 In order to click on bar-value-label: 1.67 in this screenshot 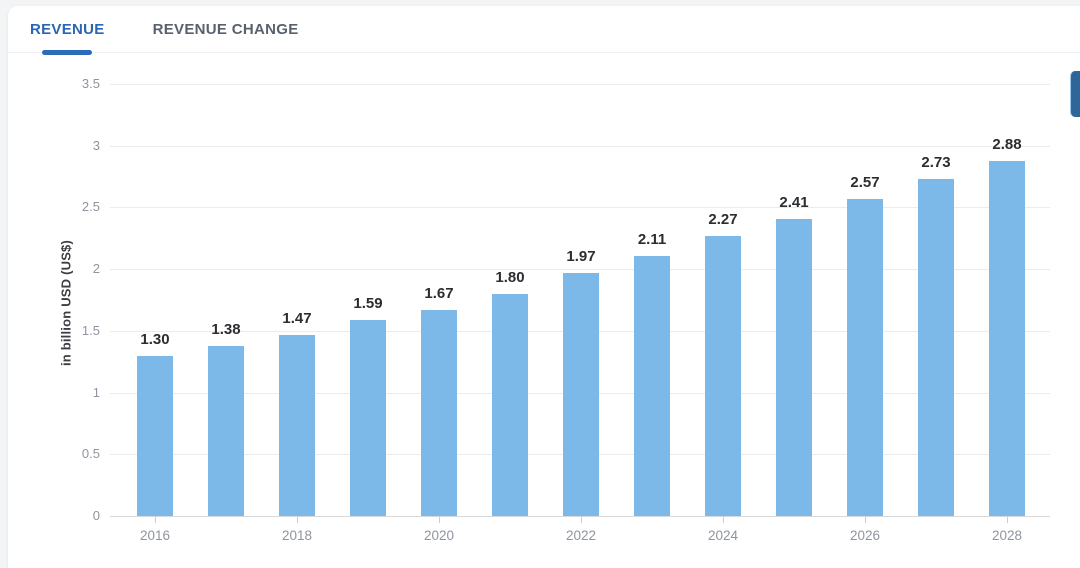, I will do `click(439, 293)`.